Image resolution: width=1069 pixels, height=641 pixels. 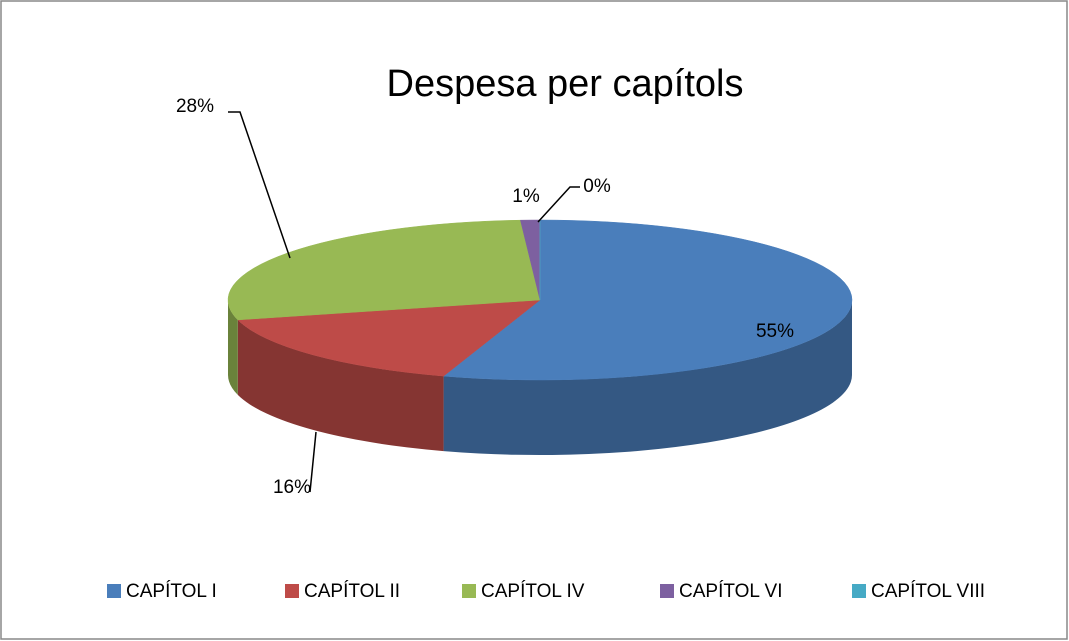 What do you see at coordinates (292, 487) in the screenshot?
I see `data-label: 16%` at bounding box center [292, 487].